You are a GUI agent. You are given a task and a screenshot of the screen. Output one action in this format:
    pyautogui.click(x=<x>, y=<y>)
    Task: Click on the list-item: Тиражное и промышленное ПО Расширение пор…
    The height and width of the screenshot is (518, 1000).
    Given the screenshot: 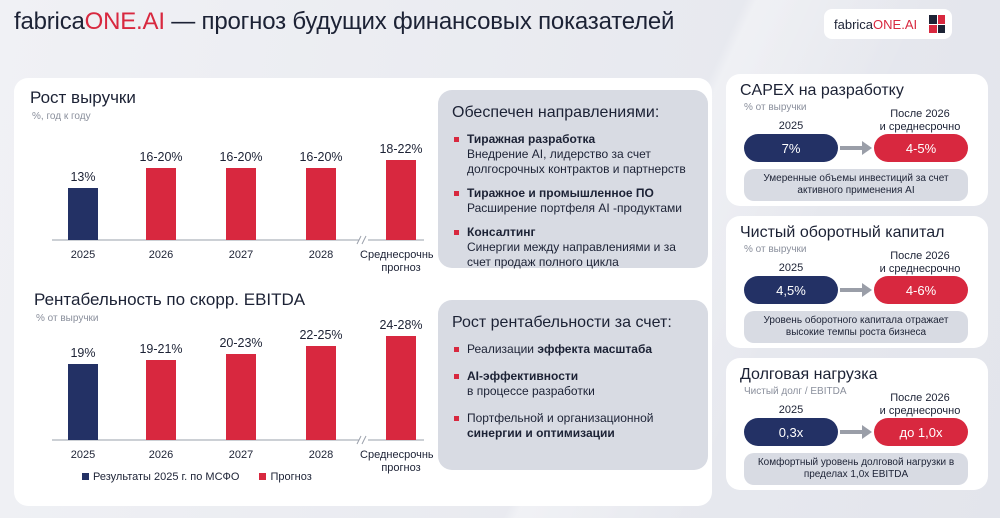 What is the action you would take?
    pyautogui.click(x=573, y=201)
    